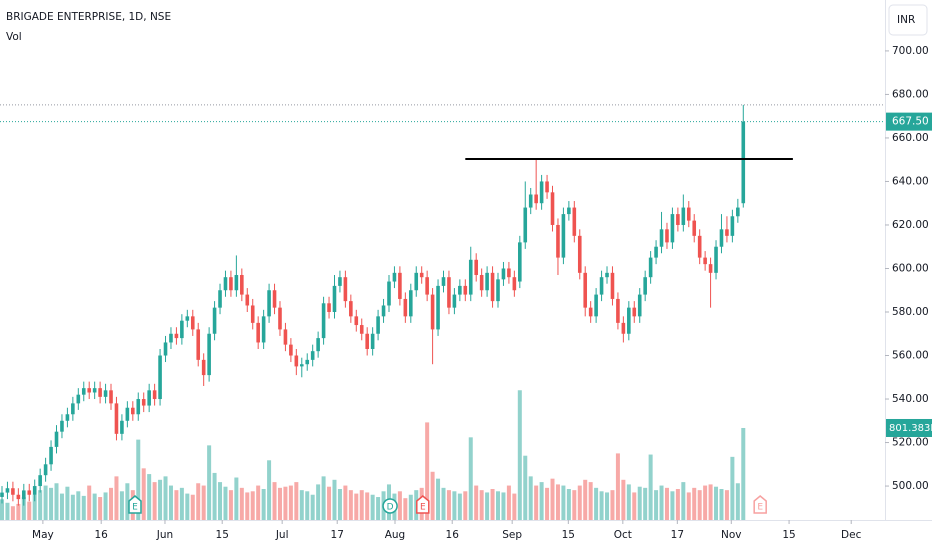  What do you see at coordinates (568, 535) in the screenshot?
I see `x-tick-label: 15` at bounding box center [568, 535].